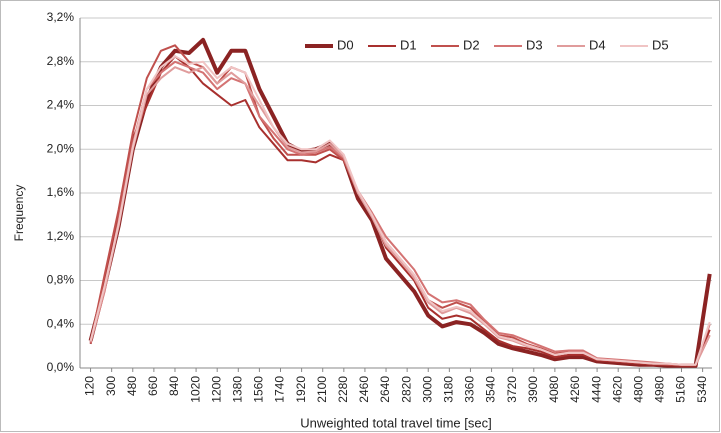  I want to click on legend-label: D1, so click(408, 44).